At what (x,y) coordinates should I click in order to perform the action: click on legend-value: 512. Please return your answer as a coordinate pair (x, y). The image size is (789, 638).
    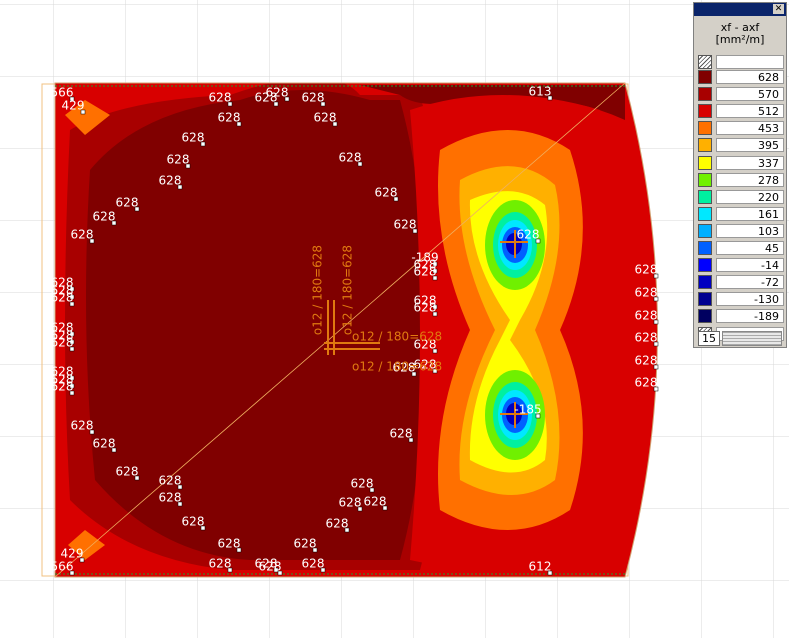
    Looking at the image, I should click on (750, 111).